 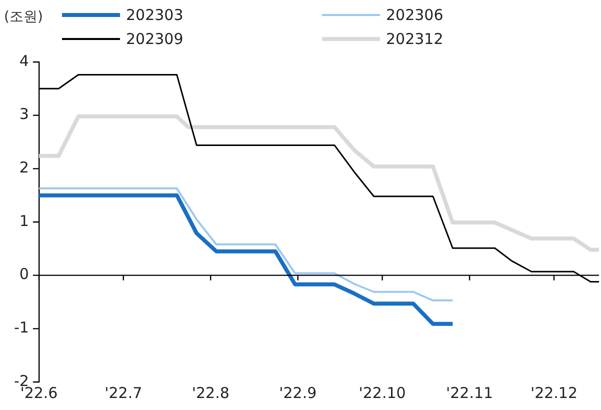 What do you see at coordinates (123, 393) in the screenshot?
I see `x-tick-label: '22.7` at bounding box center [123, 393].